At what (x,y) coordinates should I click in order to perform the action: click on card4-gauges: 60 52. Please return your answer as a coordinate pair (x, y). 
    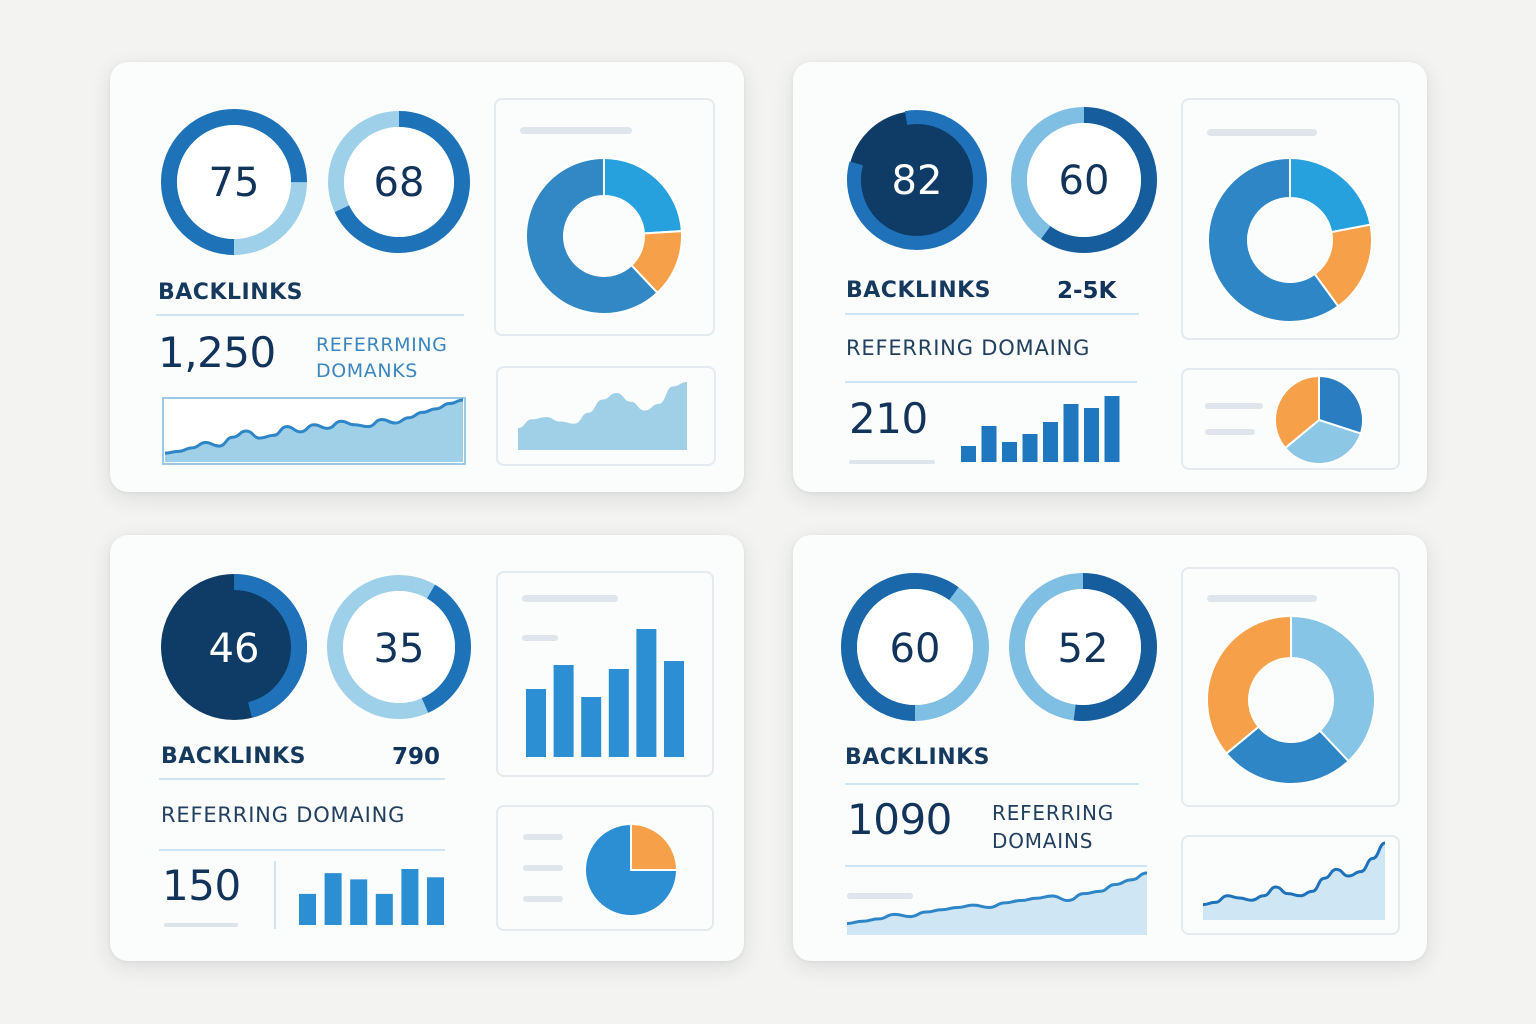
    Looking at the image, I should click on (999, 647).